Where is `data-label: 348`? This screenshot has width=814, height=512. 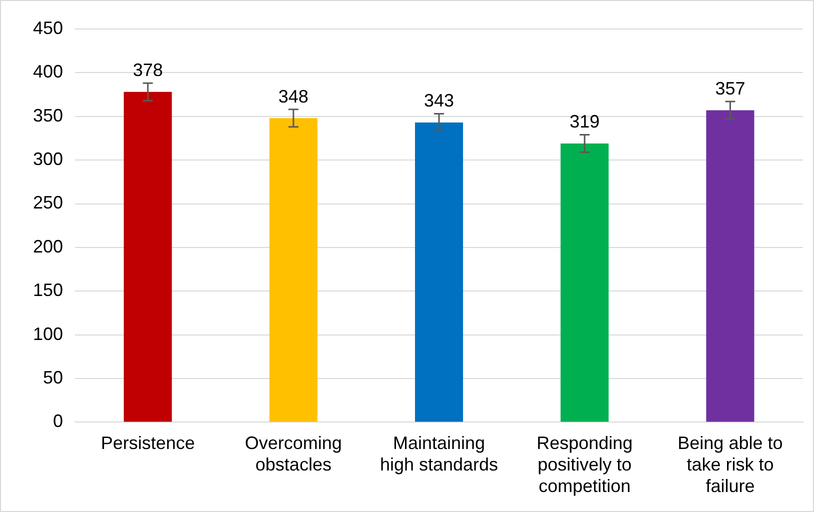 data-label: 348 is located at coordinates (293, 96).